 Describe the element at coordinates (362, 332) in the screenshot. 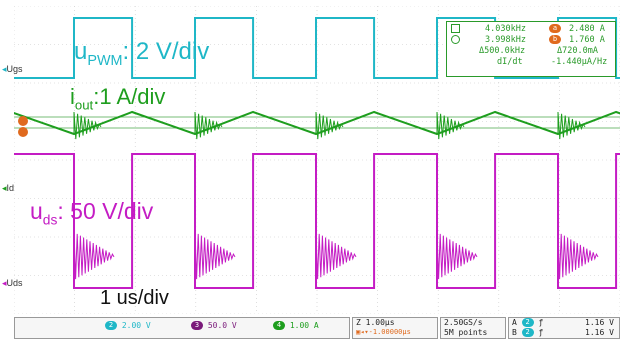

I see `delay-icon: ▣◂▾` at that location.